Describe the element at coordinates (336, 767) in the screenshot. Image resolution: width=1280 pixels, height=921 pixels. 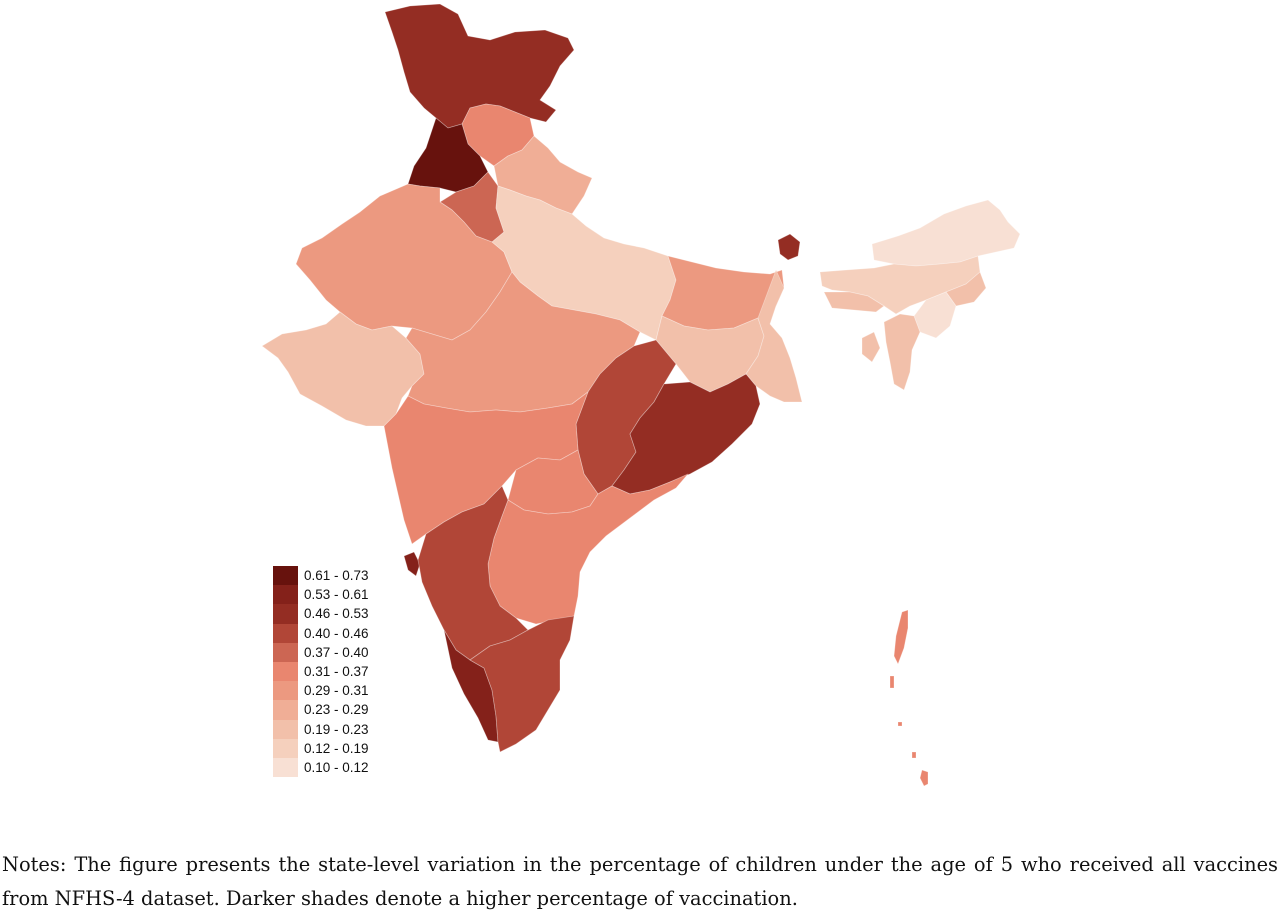
I see `legend-label: 0.10 - 0.12` at that location.